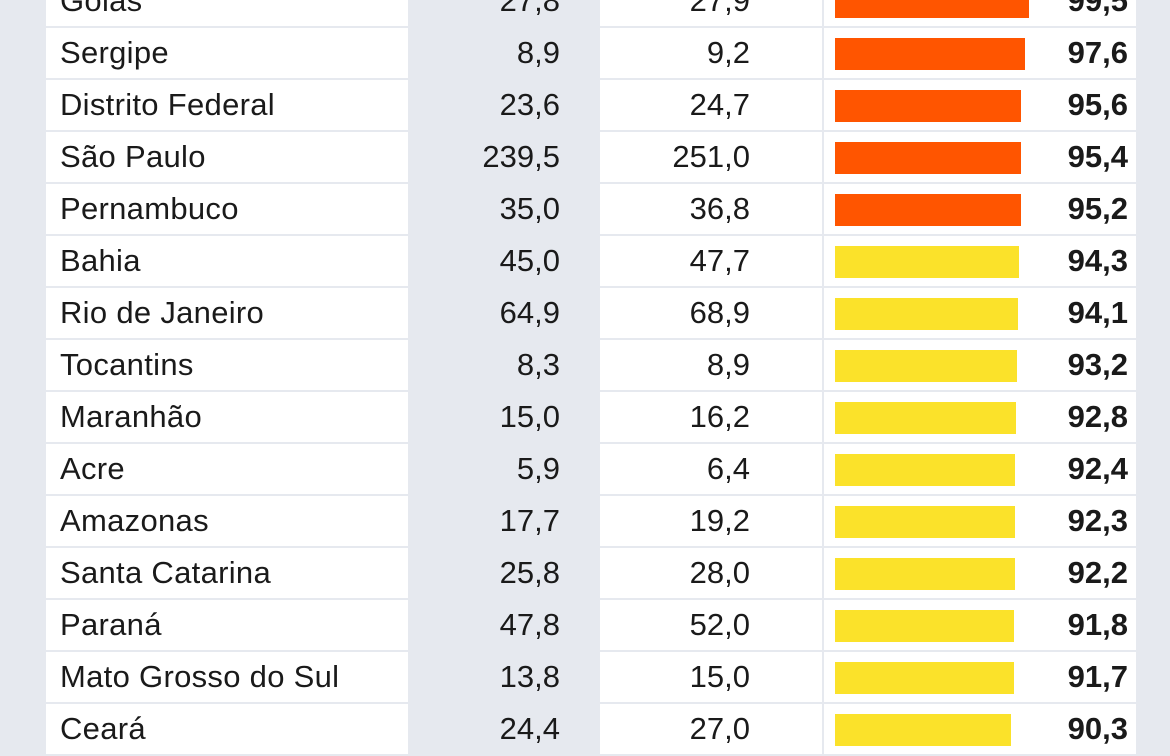  What do you see at coordinates (538, 364) in the screenshot?
I see `value-column-1: 8,3` at bounding box center [538, 364].